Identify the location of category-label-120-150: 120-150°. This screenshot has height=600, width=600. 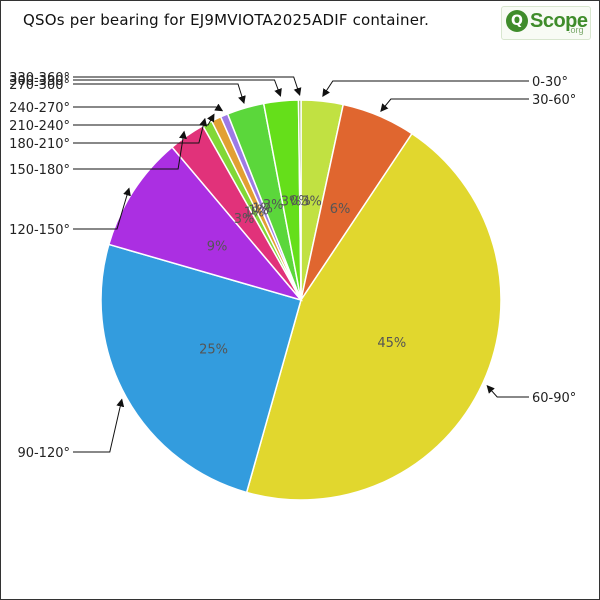
(39, 230).